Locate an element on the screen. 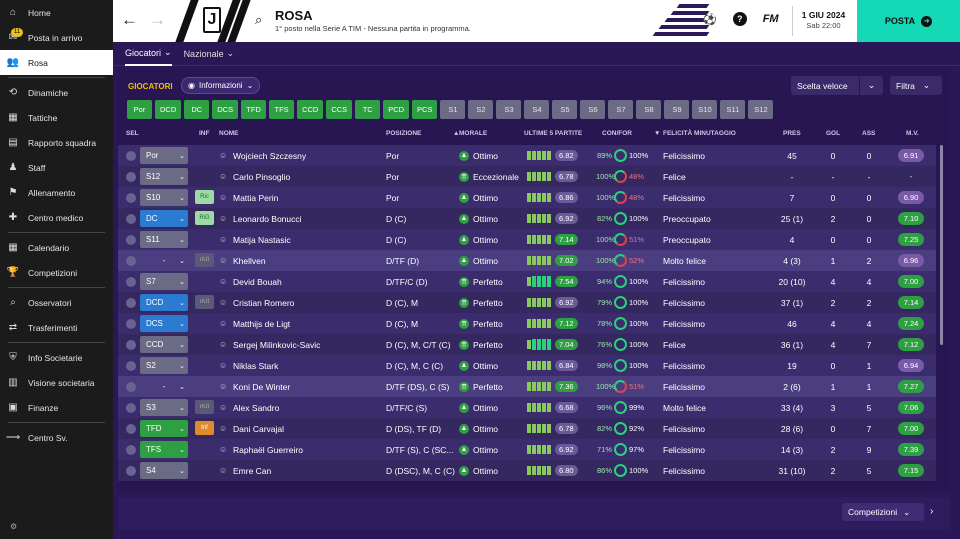 The image size is (960, 539). forward-arrow-icon: → is located at coordinates (157, 19).